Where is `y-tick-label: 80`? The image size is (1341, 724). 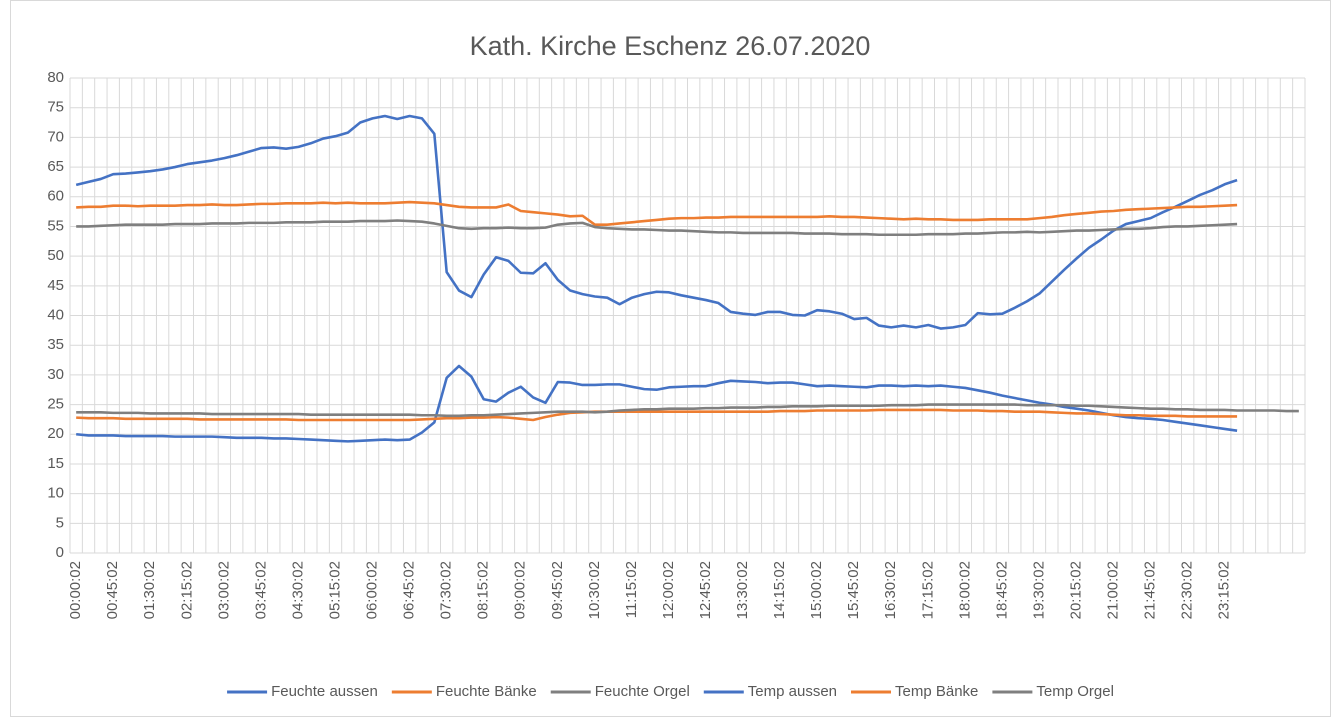 y-tick-label: 80 is located at coordinates (55, 77).